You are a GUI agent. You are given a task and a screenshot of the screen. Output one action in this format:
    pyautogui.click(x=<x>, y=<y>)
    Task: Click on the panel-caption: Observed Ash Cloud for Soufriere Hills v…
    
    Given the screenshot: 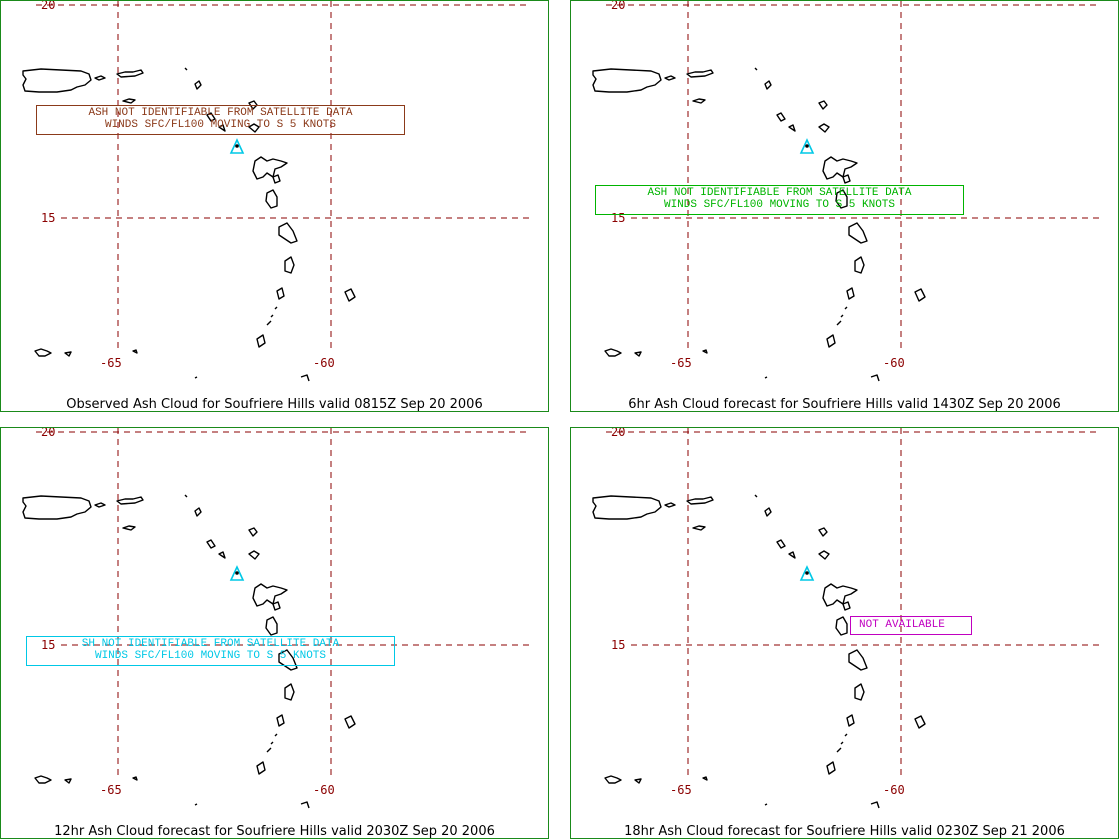 What is the action you would take?
    pyautogui.click(x=274, y=404)
    